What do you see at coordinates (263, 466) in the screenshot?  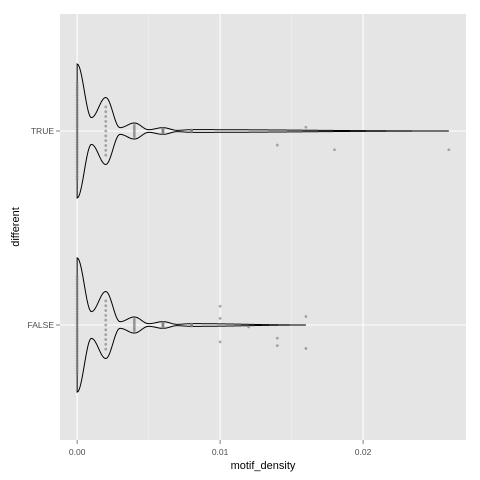 I see `x-axis-title: motif_density` at bounding box center [263, 466].